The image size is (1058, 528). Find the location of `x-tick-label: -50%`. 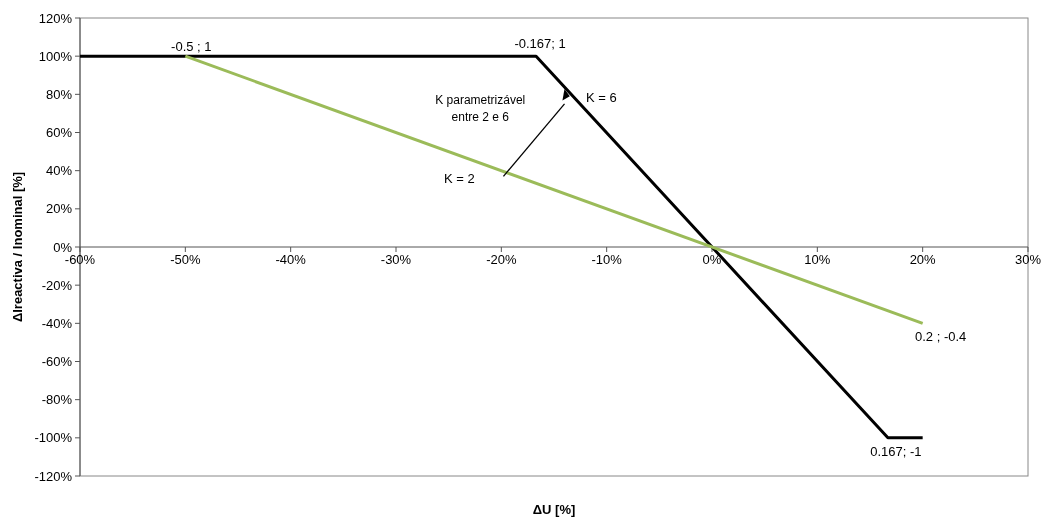

x-tick-label: -50% is located at coordinates (185, 259).